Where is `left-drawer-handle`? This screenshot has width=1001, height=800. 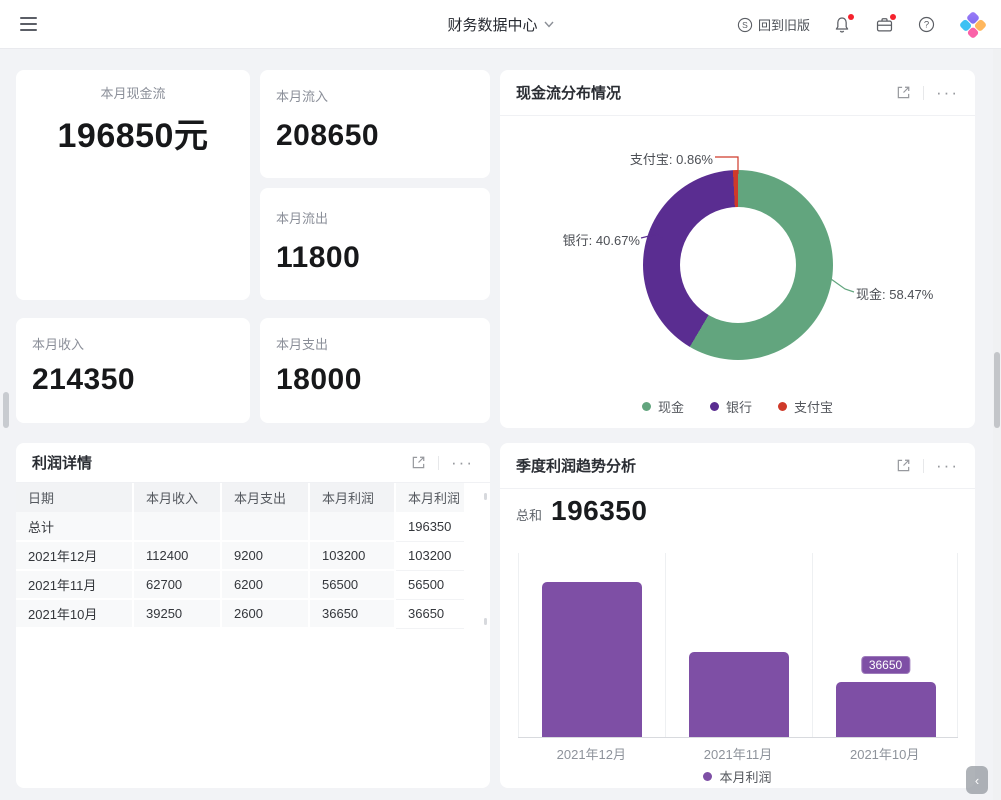 left-drawer-handle is located at coordinates (6, 410).